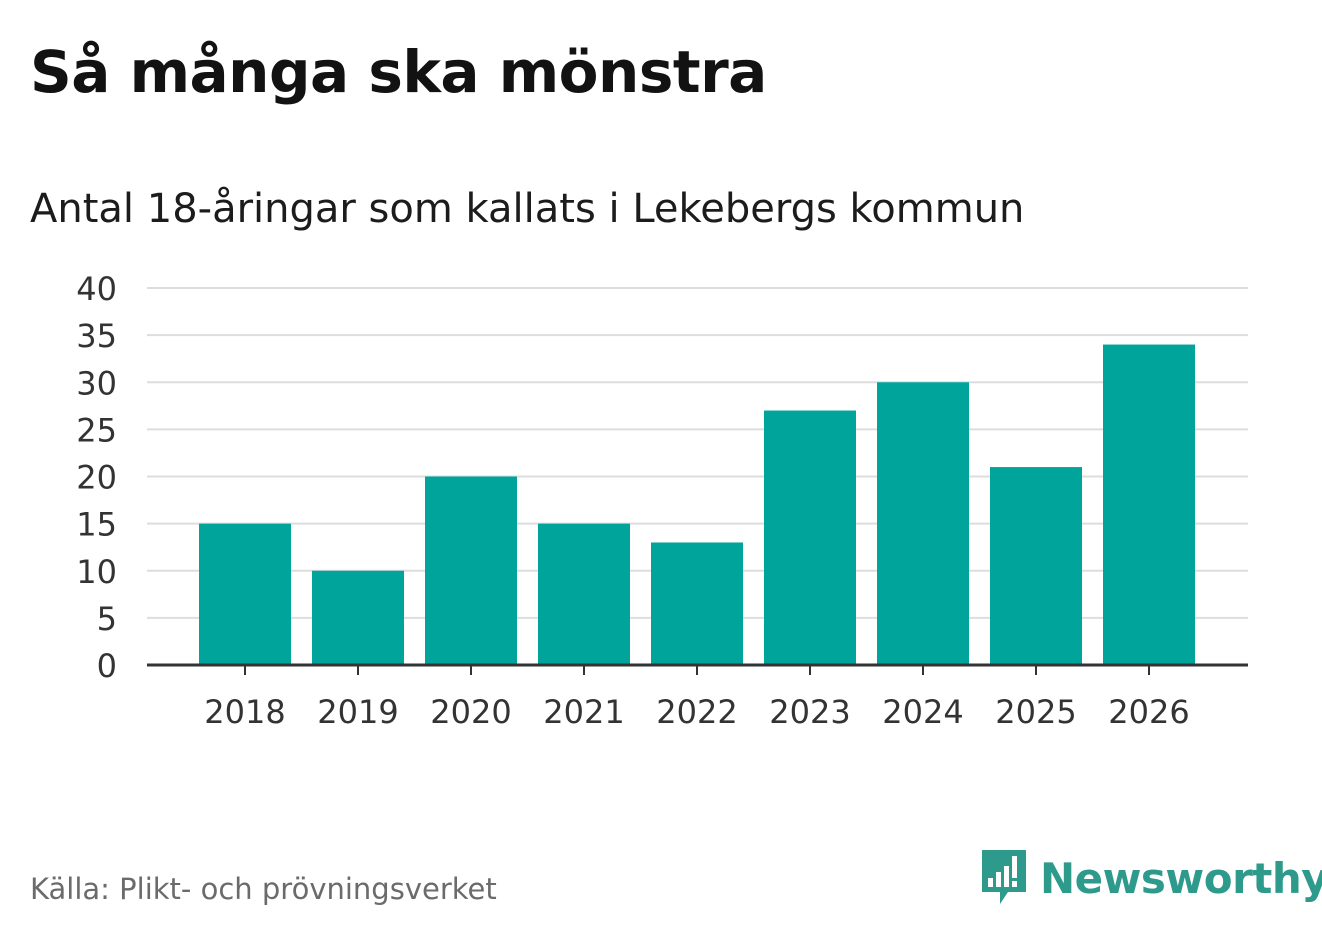 The width and height of the screenshot is (1322, 939). Describe the element at coordinates (922, 712) in the screenshot. I see `x-tick-label: 2024` at that location.